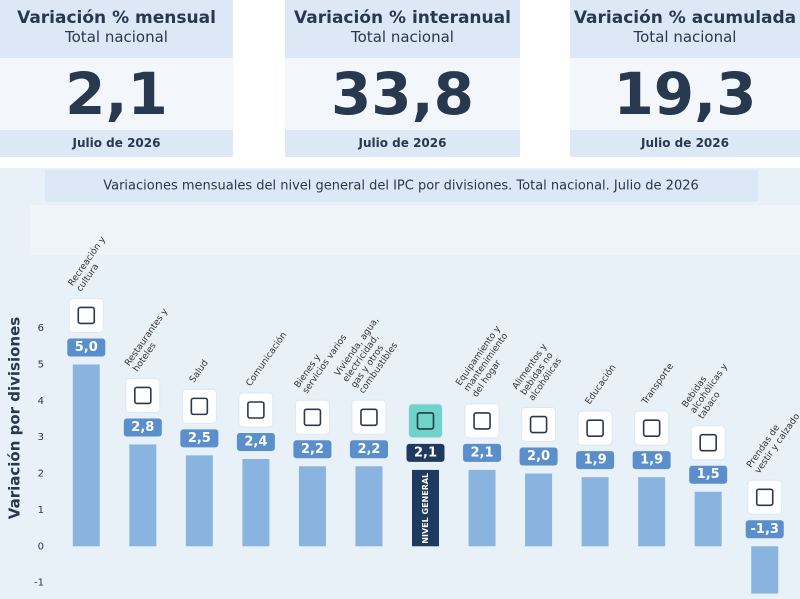 This screenshot has height=599, width=800. Describe the element at coordinates (41, 474) in the screenshot. I see `y-tick-label: 2` at that location.